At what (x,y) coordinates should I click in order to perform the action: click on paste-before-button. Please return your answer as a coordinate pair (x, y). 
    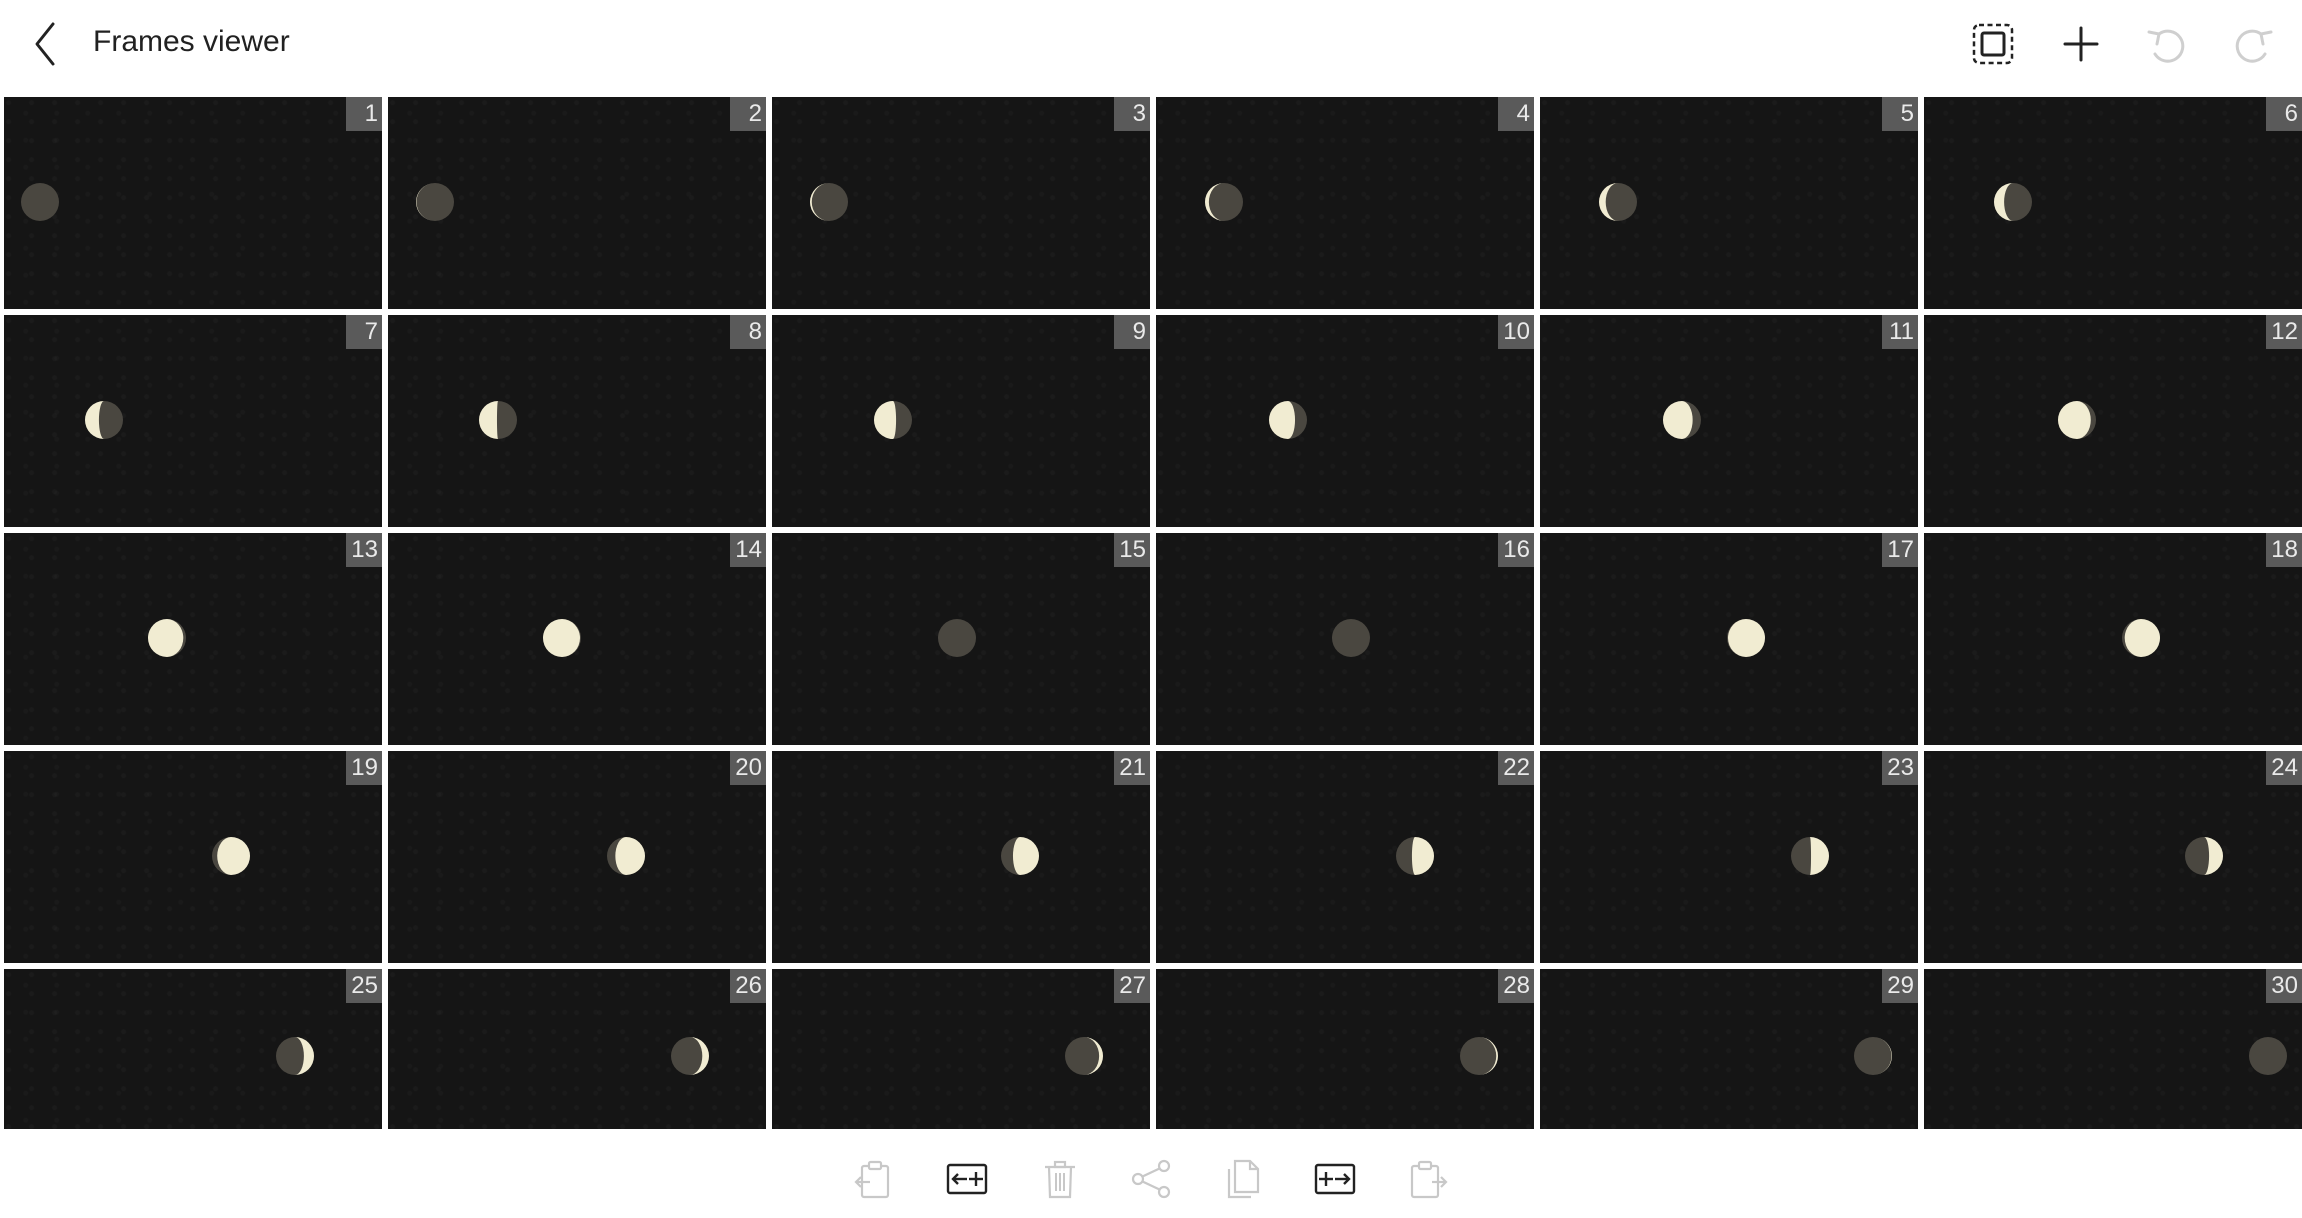
    Looking at the image, I should click on (874, 1179).